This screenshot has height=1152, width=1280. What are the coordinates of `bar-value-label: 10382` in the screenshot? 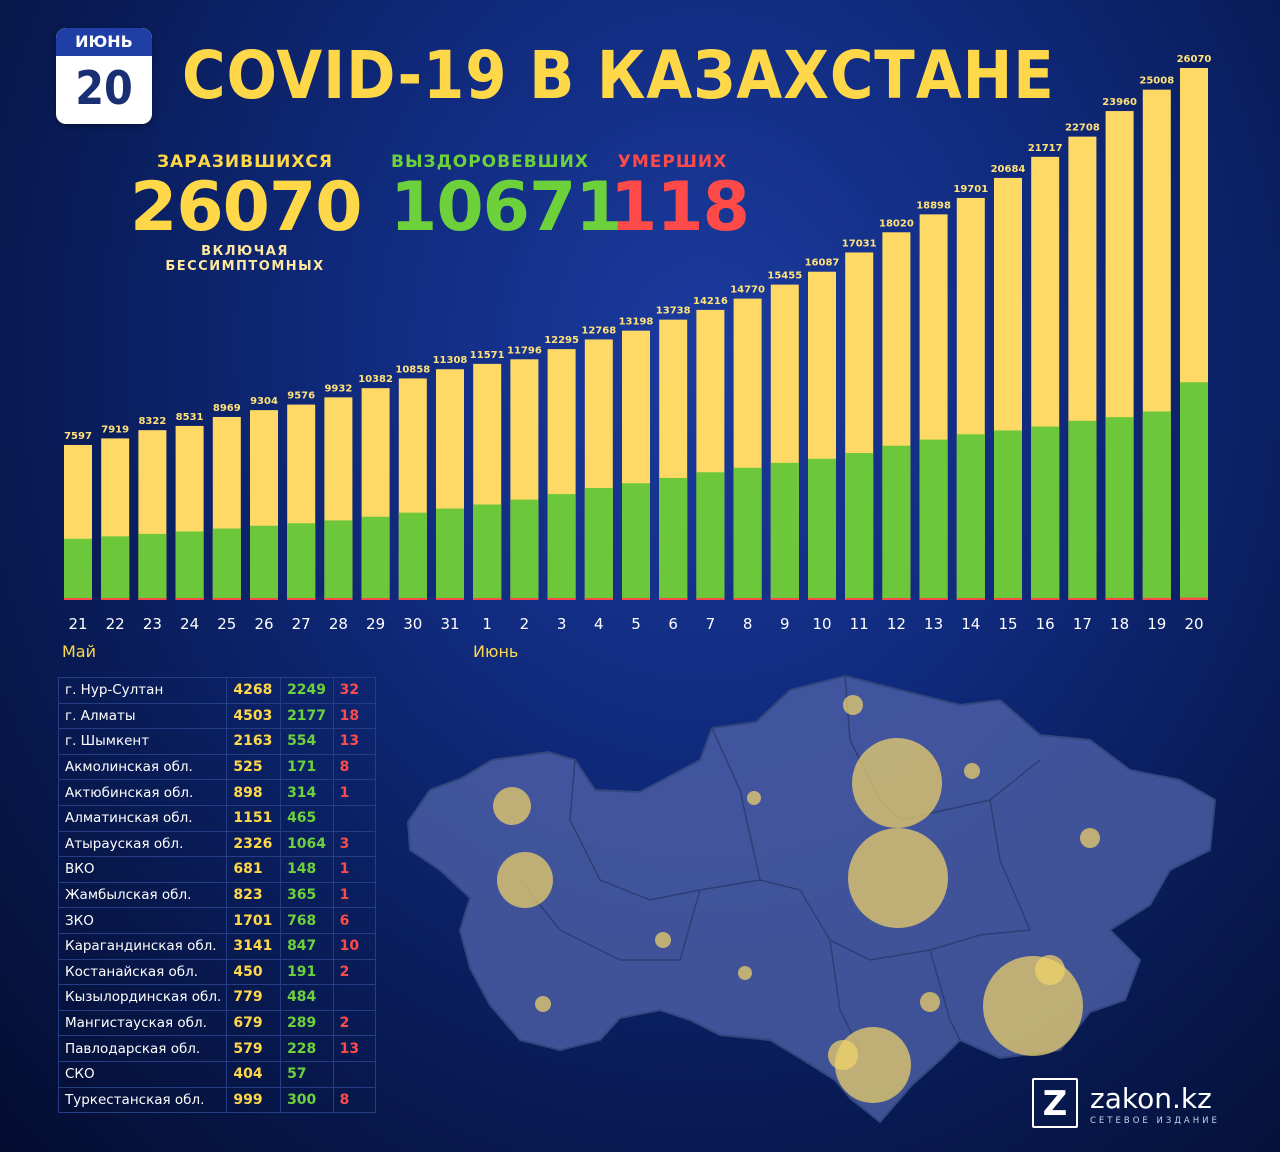 It's located at (375, 379).